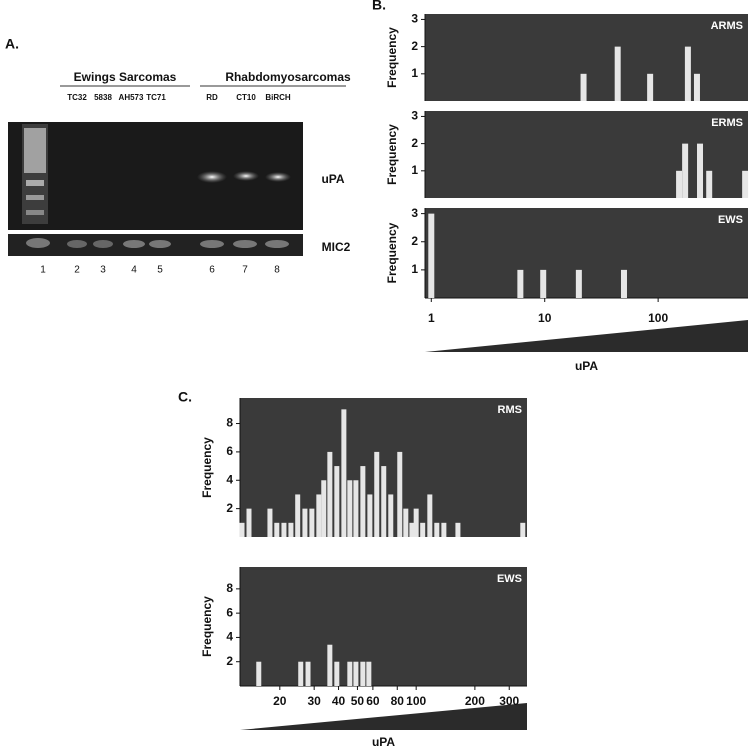 Image resolution: width=753 pixels, height=751 pixels. What do you see at coordinates (277, 270) in the screenshot?
I see `lane-number: 8` at bounding box center [277, 270].